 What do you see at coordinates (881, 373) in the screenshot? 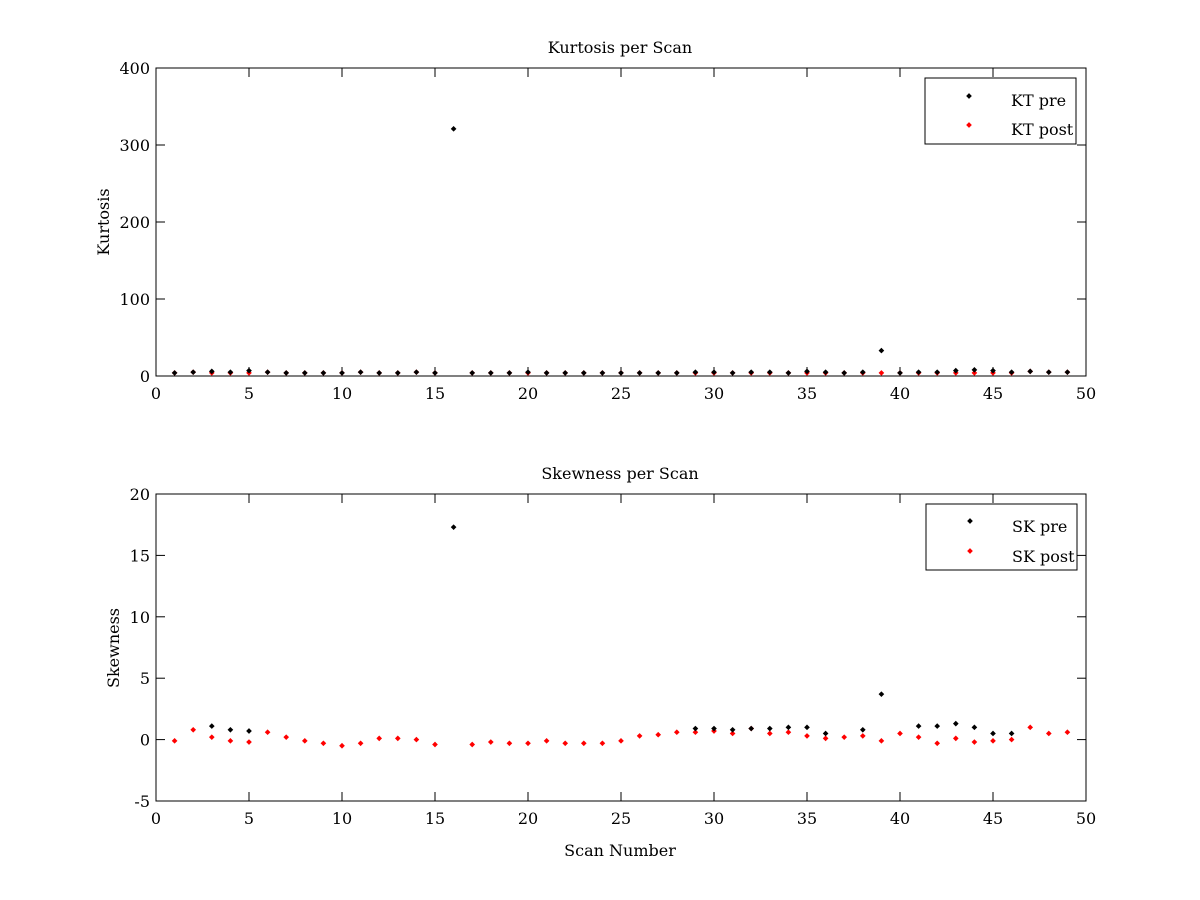
I see `kurtosis-point-post` at bounding box center [881, 373].